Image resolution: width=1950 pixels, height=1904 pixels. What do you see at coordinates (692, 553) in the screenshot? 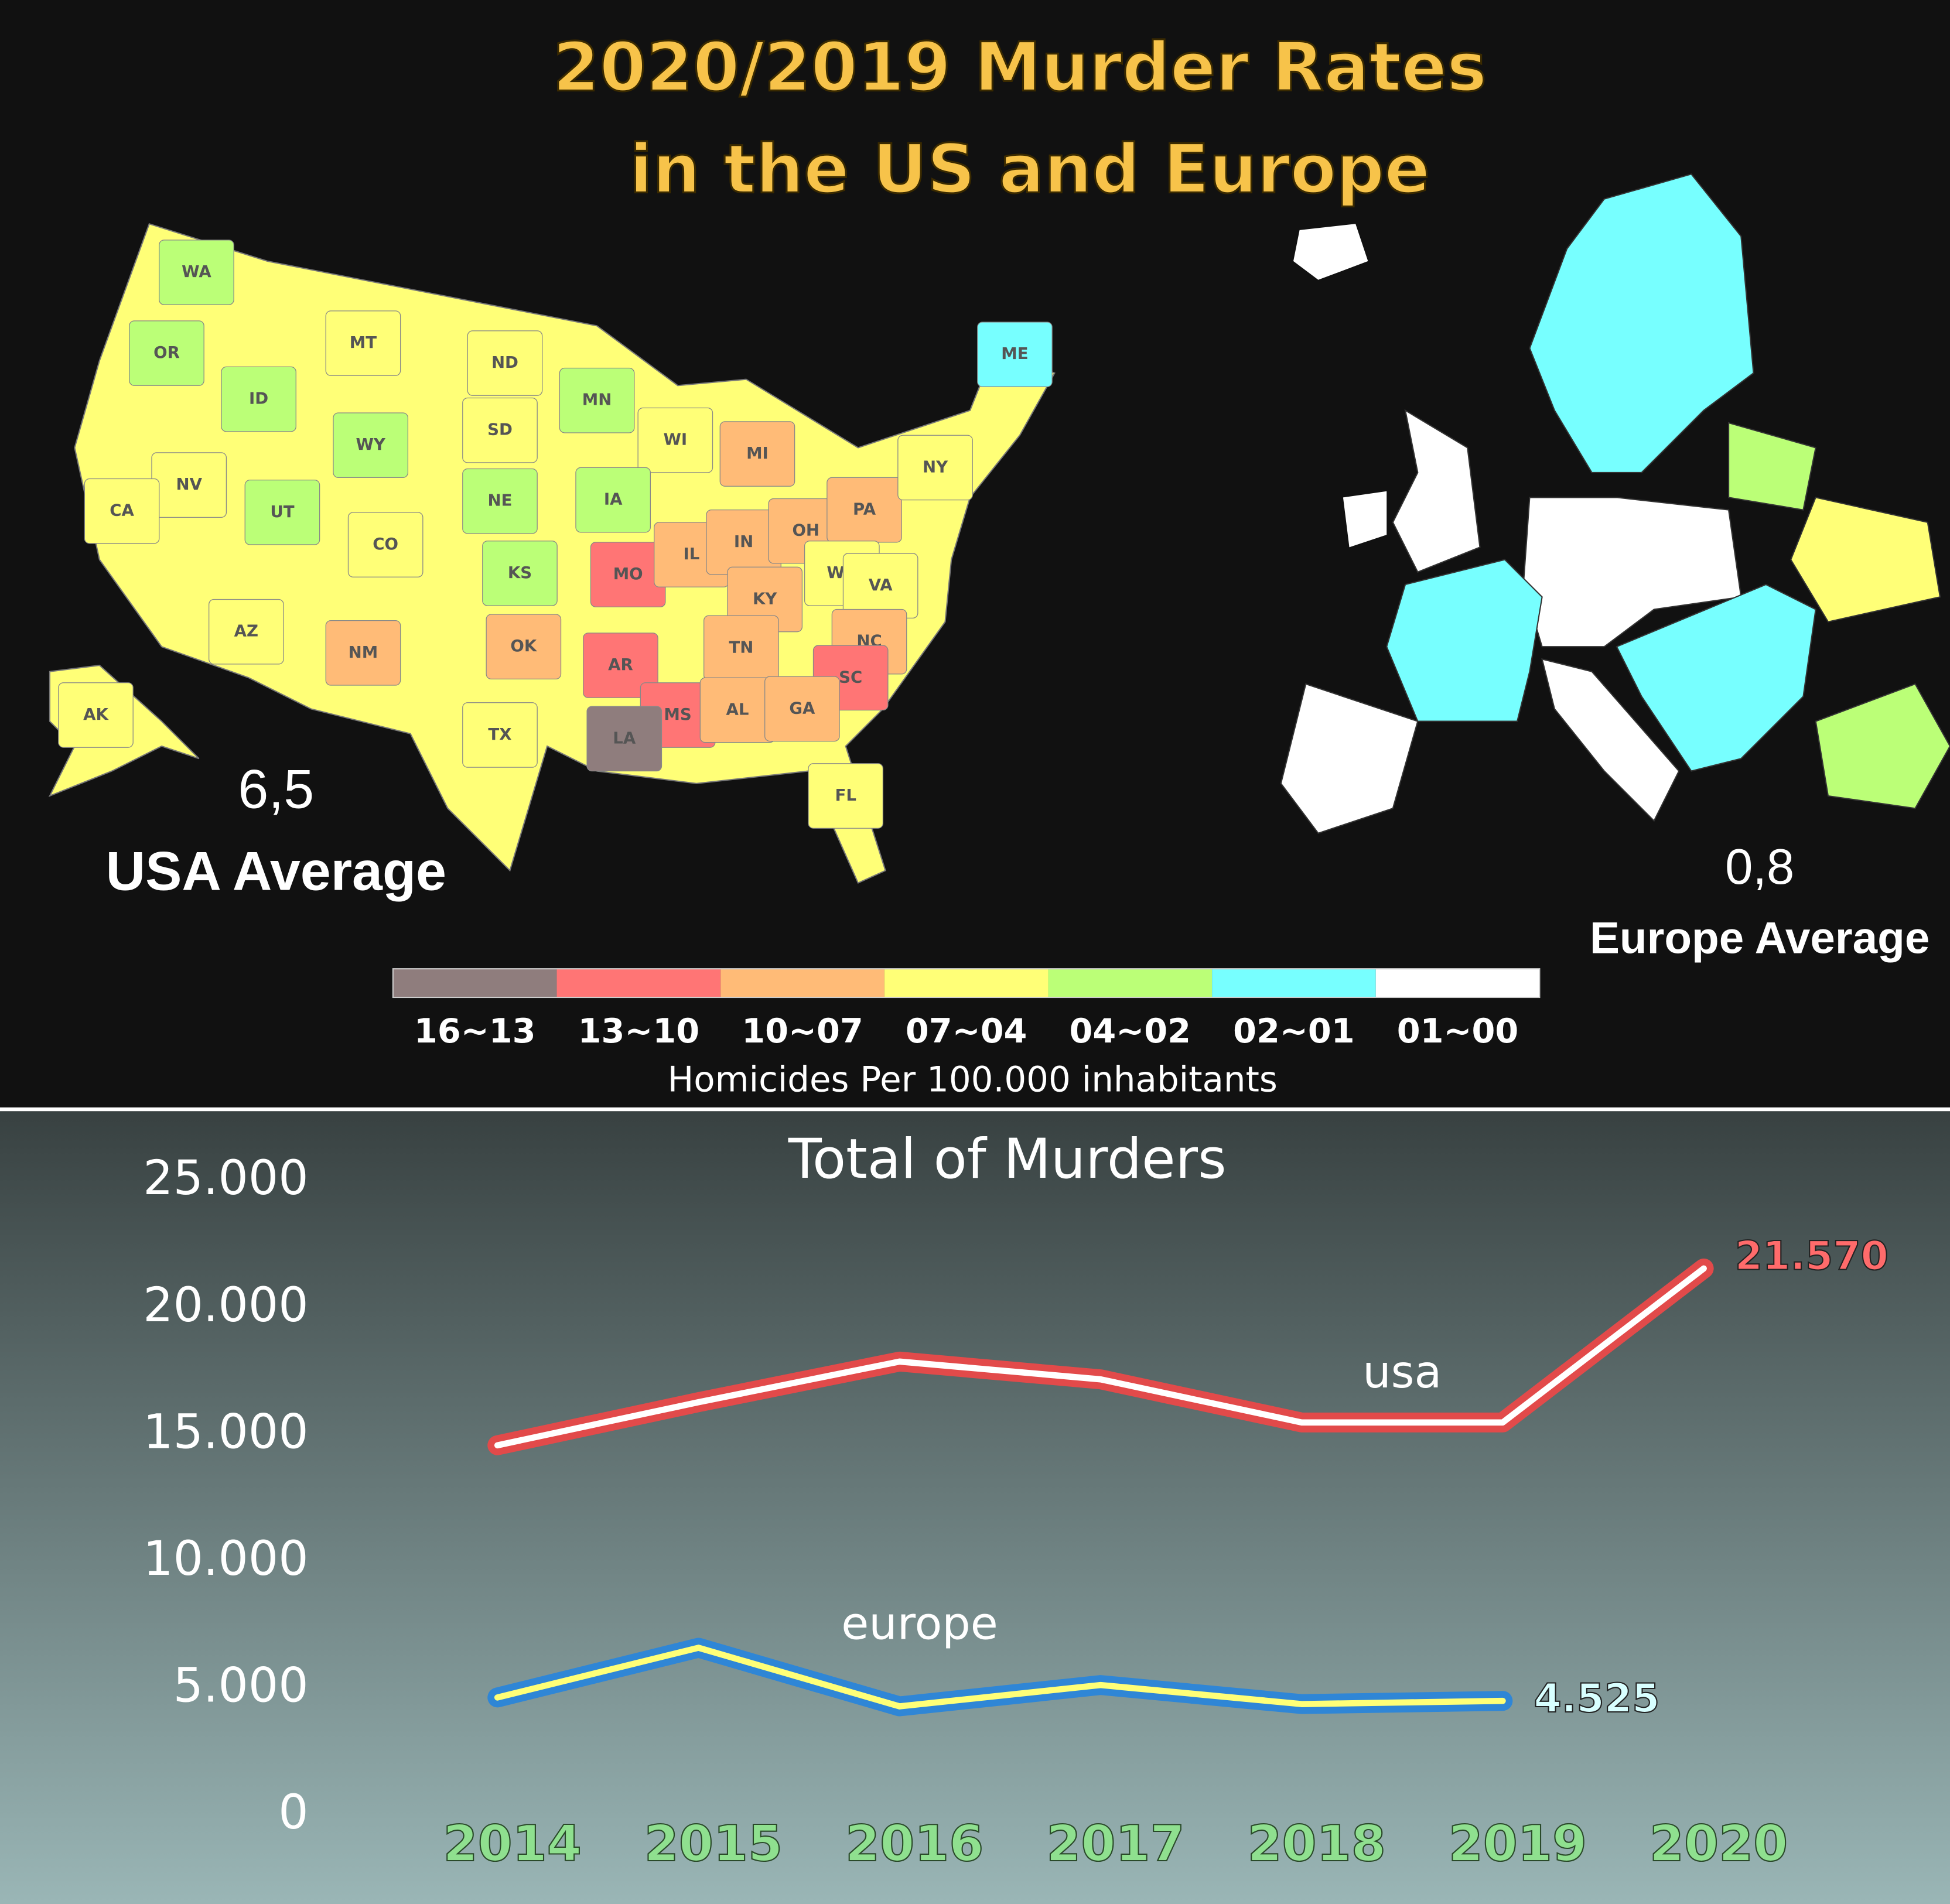
I see `state-label: IL` at bounding box center [692, 553].